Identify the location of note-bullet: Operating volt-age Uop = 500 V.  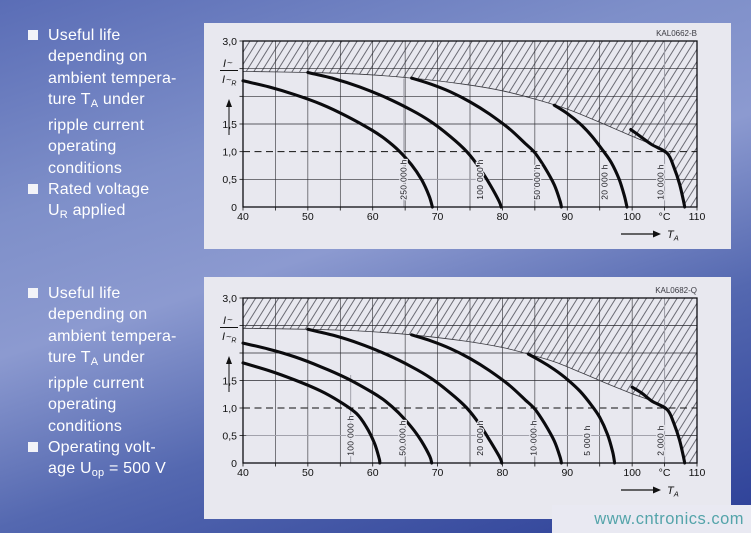
(119, 461).